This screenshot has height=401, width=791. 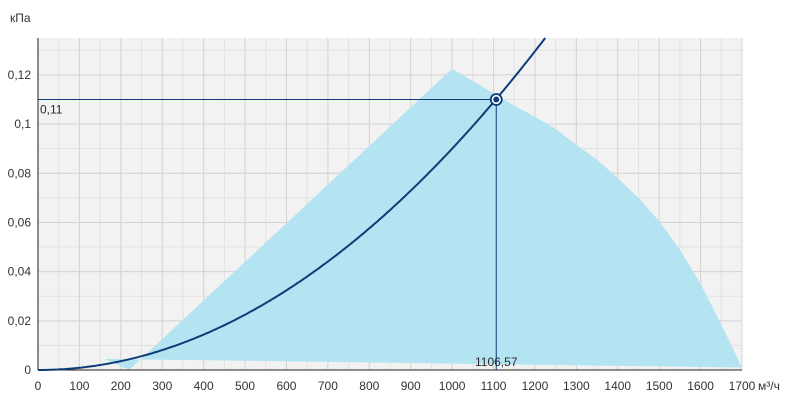 I want to click on y-tick-label: 0,06, so click(x=20, y=222).